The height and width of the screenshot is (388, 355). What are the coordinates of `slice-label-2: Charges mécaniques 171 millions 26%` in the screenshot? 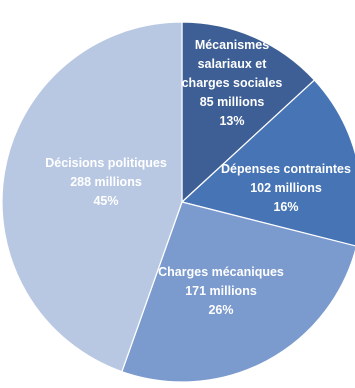 It's located at (221, 291).